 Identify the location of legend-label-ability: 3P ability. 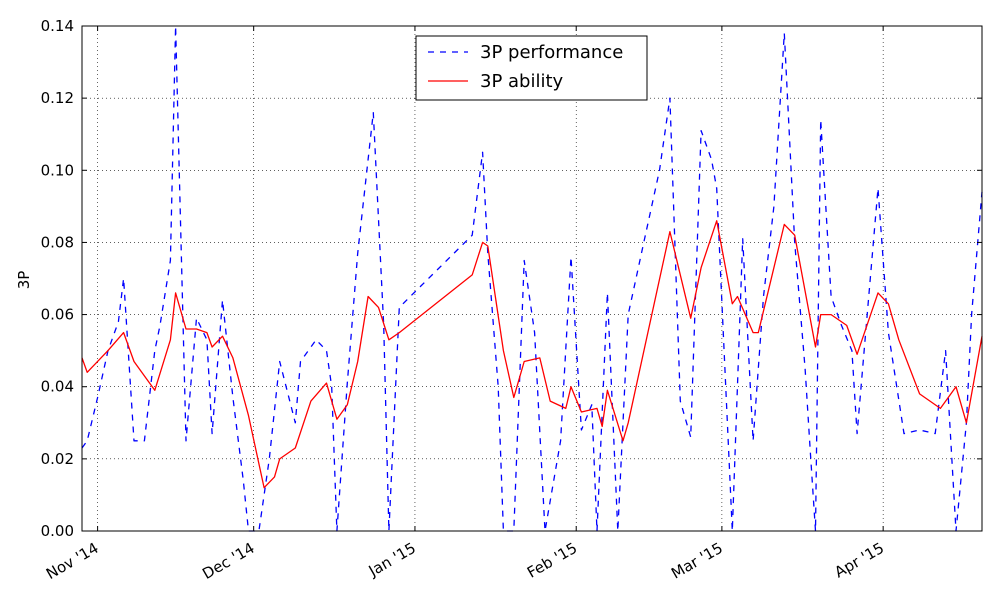
(522, 81).